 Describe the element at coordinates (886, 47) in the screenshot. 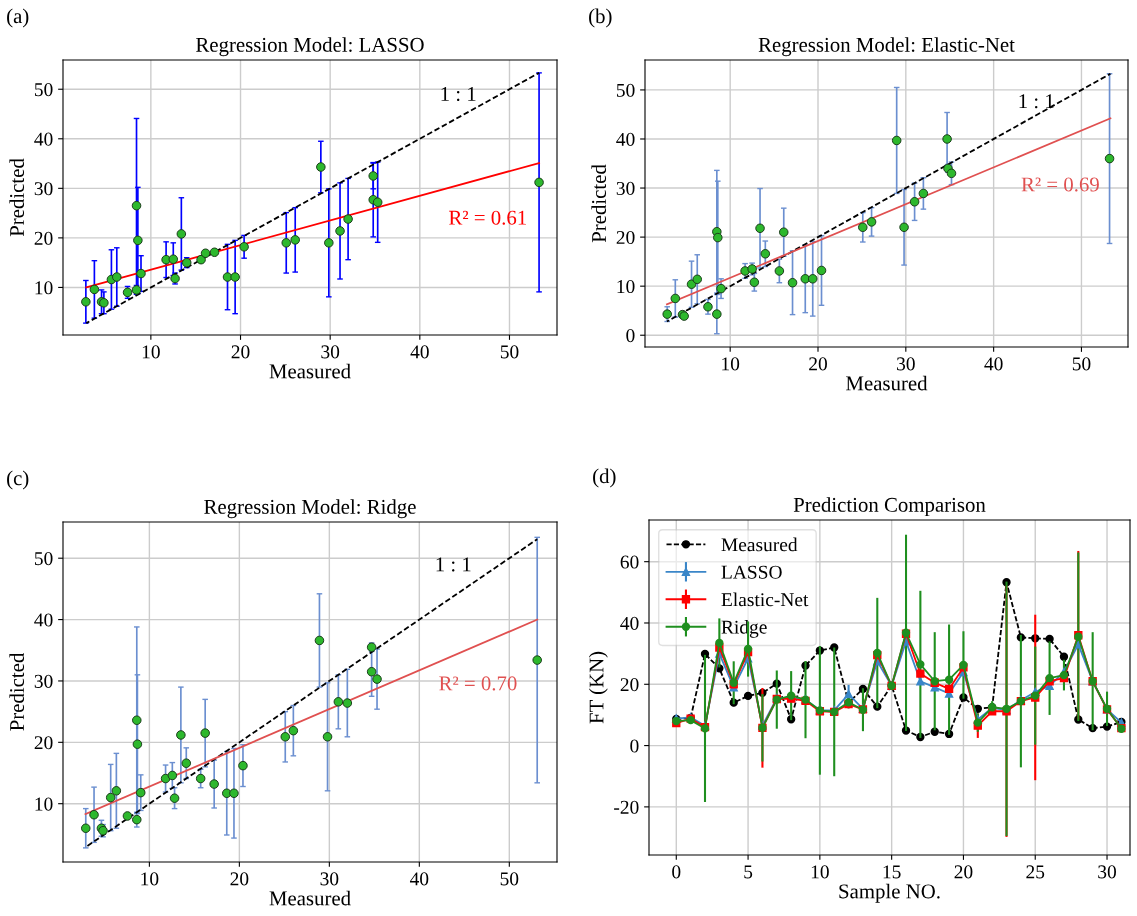

I see `chart-title: Regression Model: Elastic-Net` at that location.